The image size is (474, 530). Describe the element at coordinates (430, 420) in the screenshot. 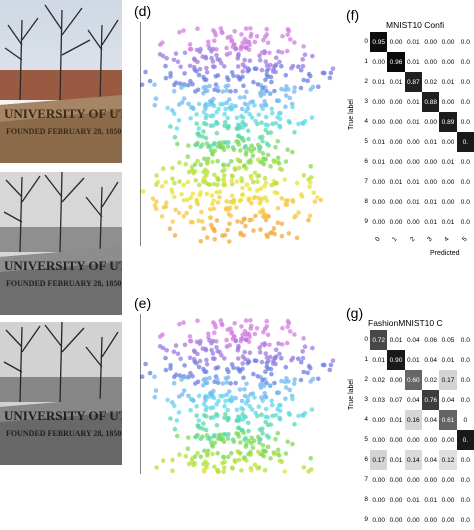

I see `cm-cell: 0.04` at that location.